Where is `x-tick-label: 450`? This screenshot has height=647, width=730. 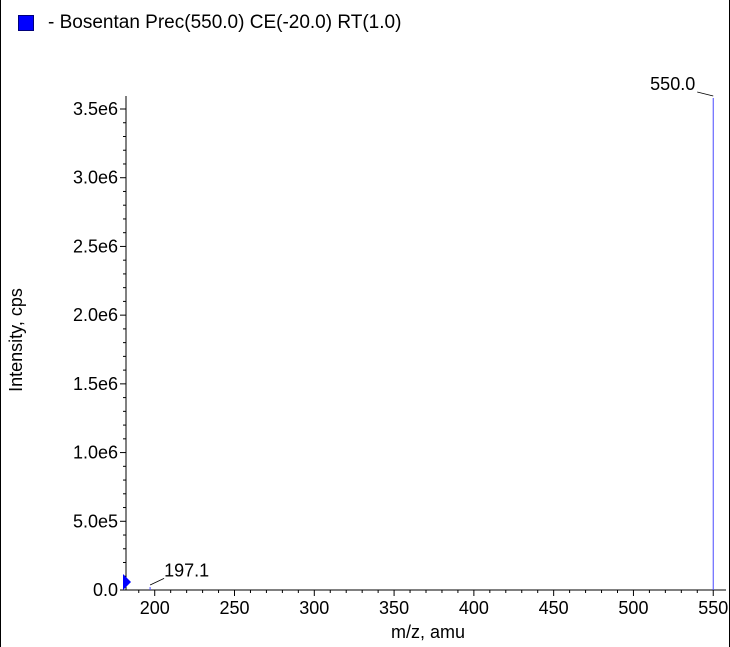 x-tick-label: 450 is located at coordinates (554, 608).